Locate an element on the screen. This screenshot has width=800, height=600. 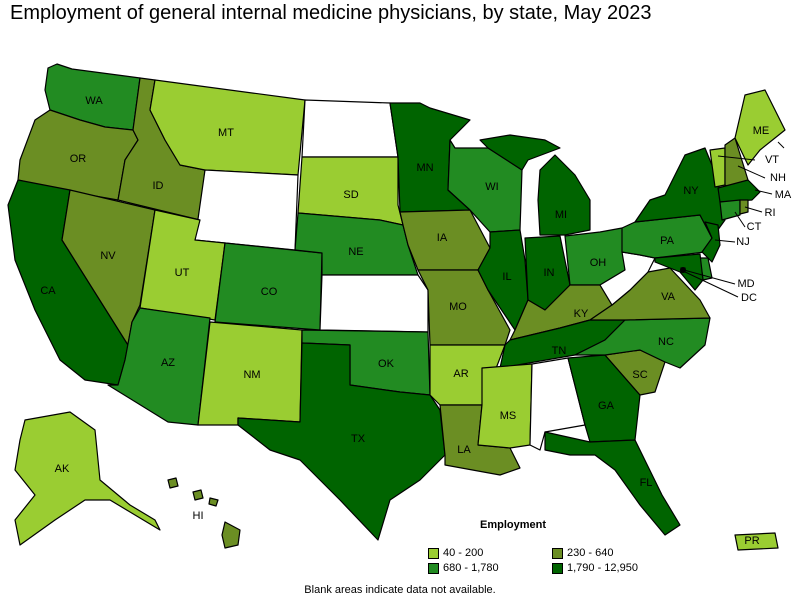
state-hi is located at coordinates (204, 513).